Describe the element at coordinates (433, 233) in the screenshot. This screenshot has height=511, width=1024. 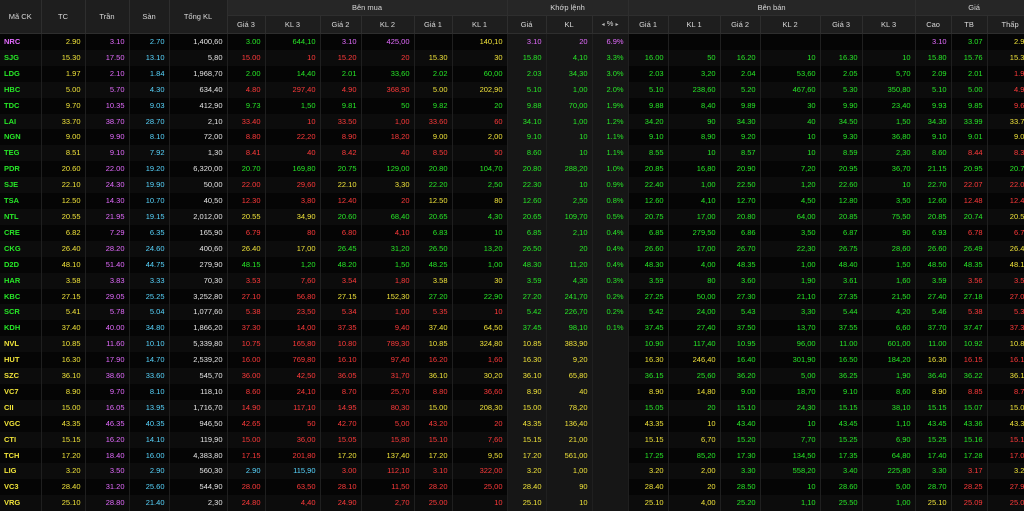
I see `buy-price-1-cell: 6.83` at that location.